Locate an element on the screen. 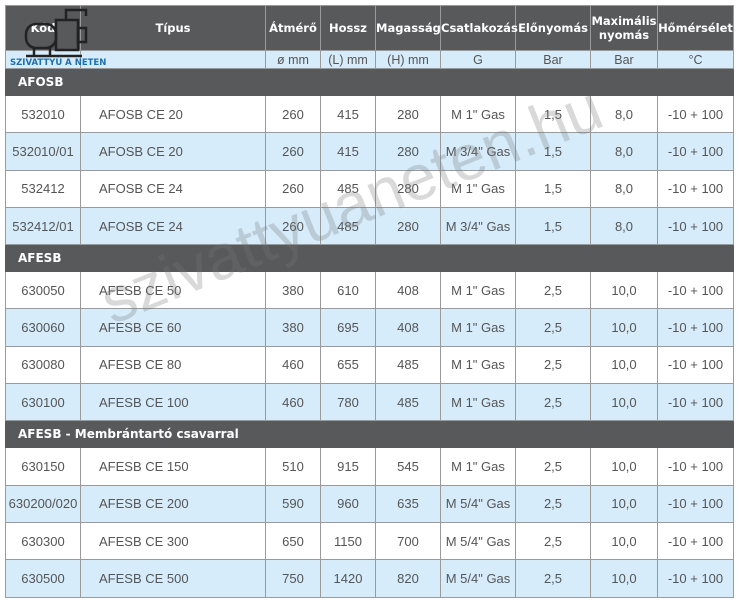  pump-logo-icon is located at coordinates (56, 33).